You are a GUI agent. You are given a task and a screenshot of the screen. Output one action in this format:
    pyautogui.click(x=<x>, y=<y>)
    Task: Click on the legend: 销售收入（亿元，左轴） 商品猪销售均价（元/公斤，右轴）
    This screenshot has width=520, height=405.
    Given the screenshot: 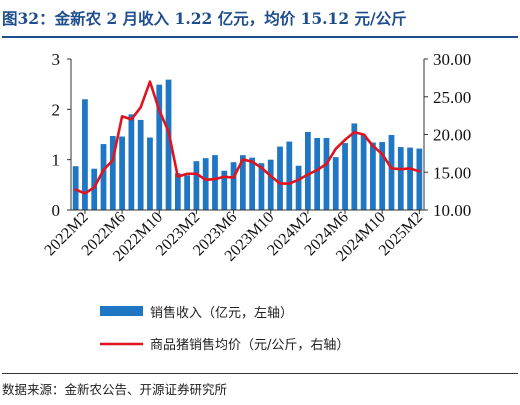 What is the action you would take?
    pyautogui.click(x=224, y=329)
    